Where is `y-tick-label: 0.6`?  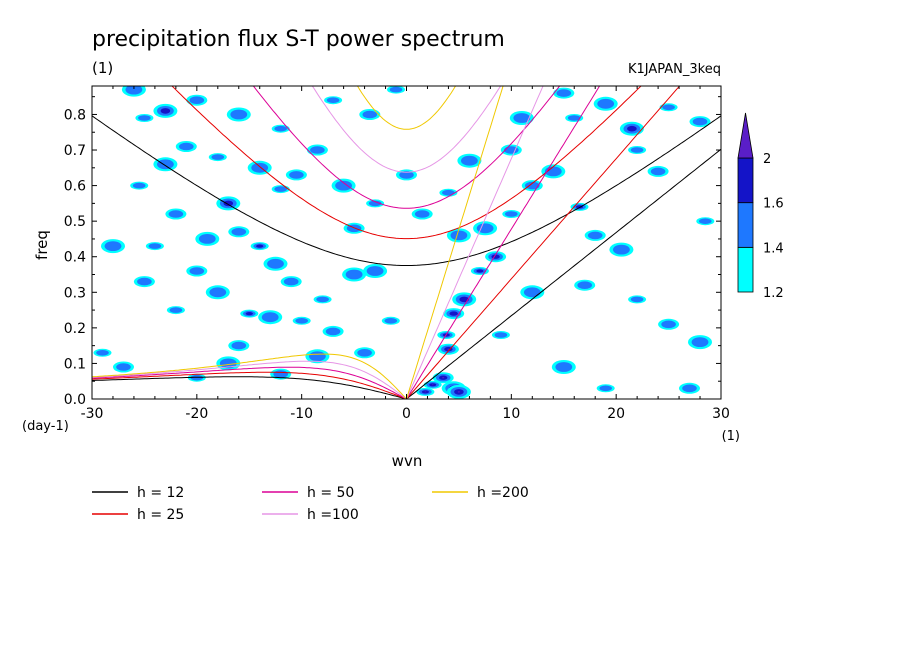 y-tick-label: 0.6 is located at coordinates (75, 187).